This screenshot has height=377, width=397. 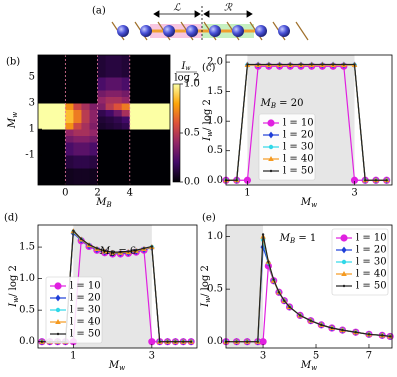 What do you see at coordinates (215, 91) in the screenshot?
I see `y-tick-label: 1.5` at bounding box center [215, 91].